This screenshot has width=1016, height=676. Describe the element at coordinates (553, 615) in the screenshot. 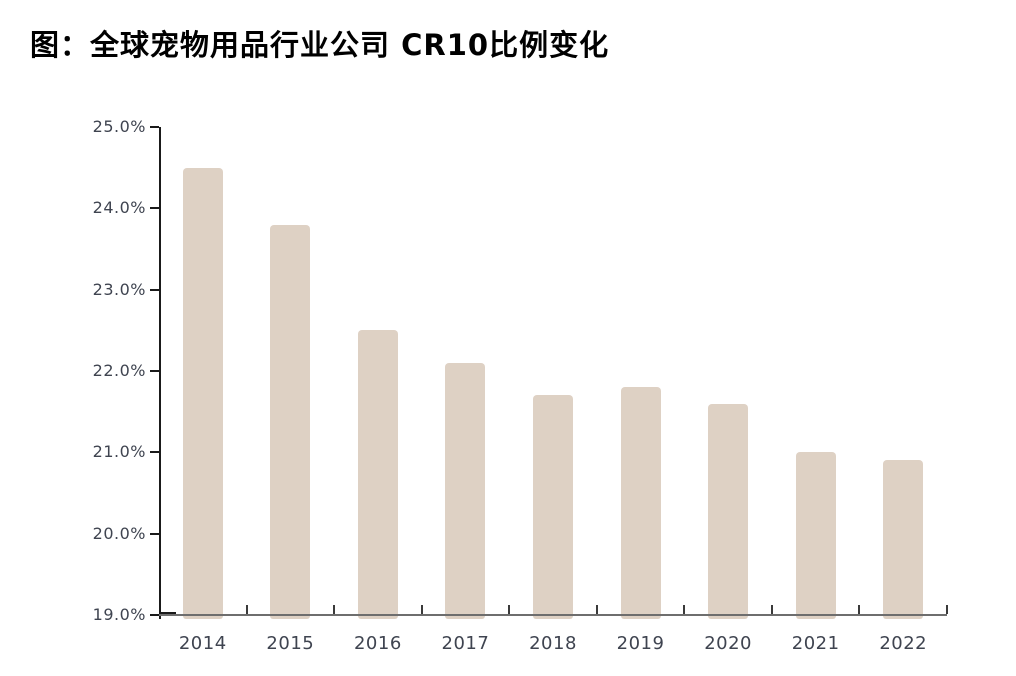

I see `x-axis-line` at that location.